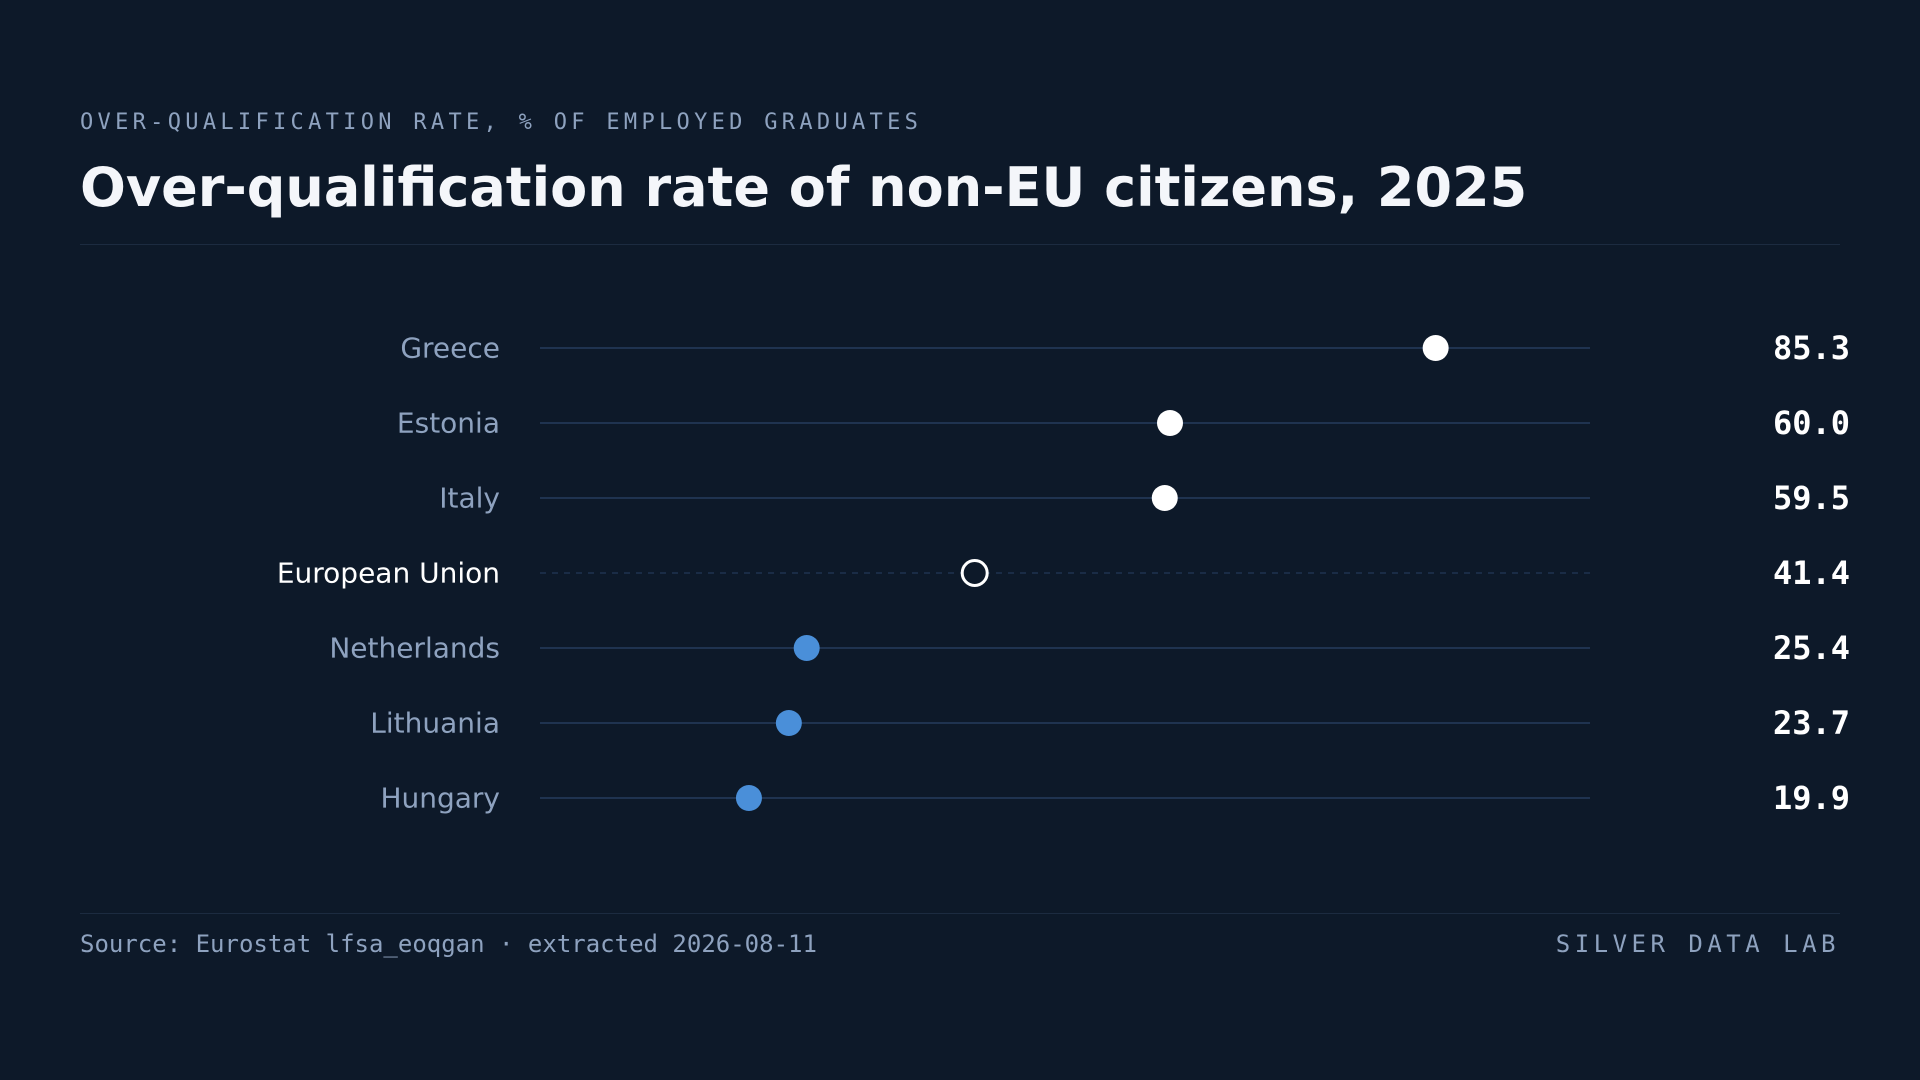  I want to click on brand-label: SILVER DATA LAB, so click(1697, 944).